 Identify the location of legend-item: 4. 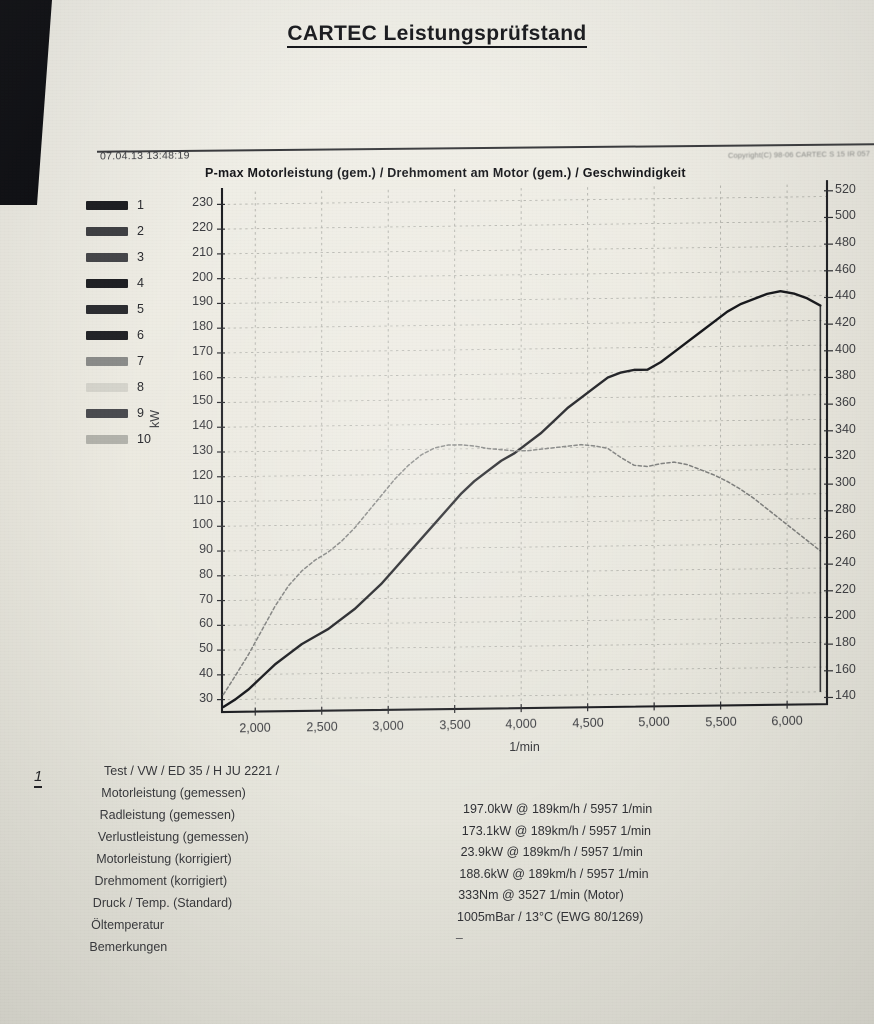
(121, 283).